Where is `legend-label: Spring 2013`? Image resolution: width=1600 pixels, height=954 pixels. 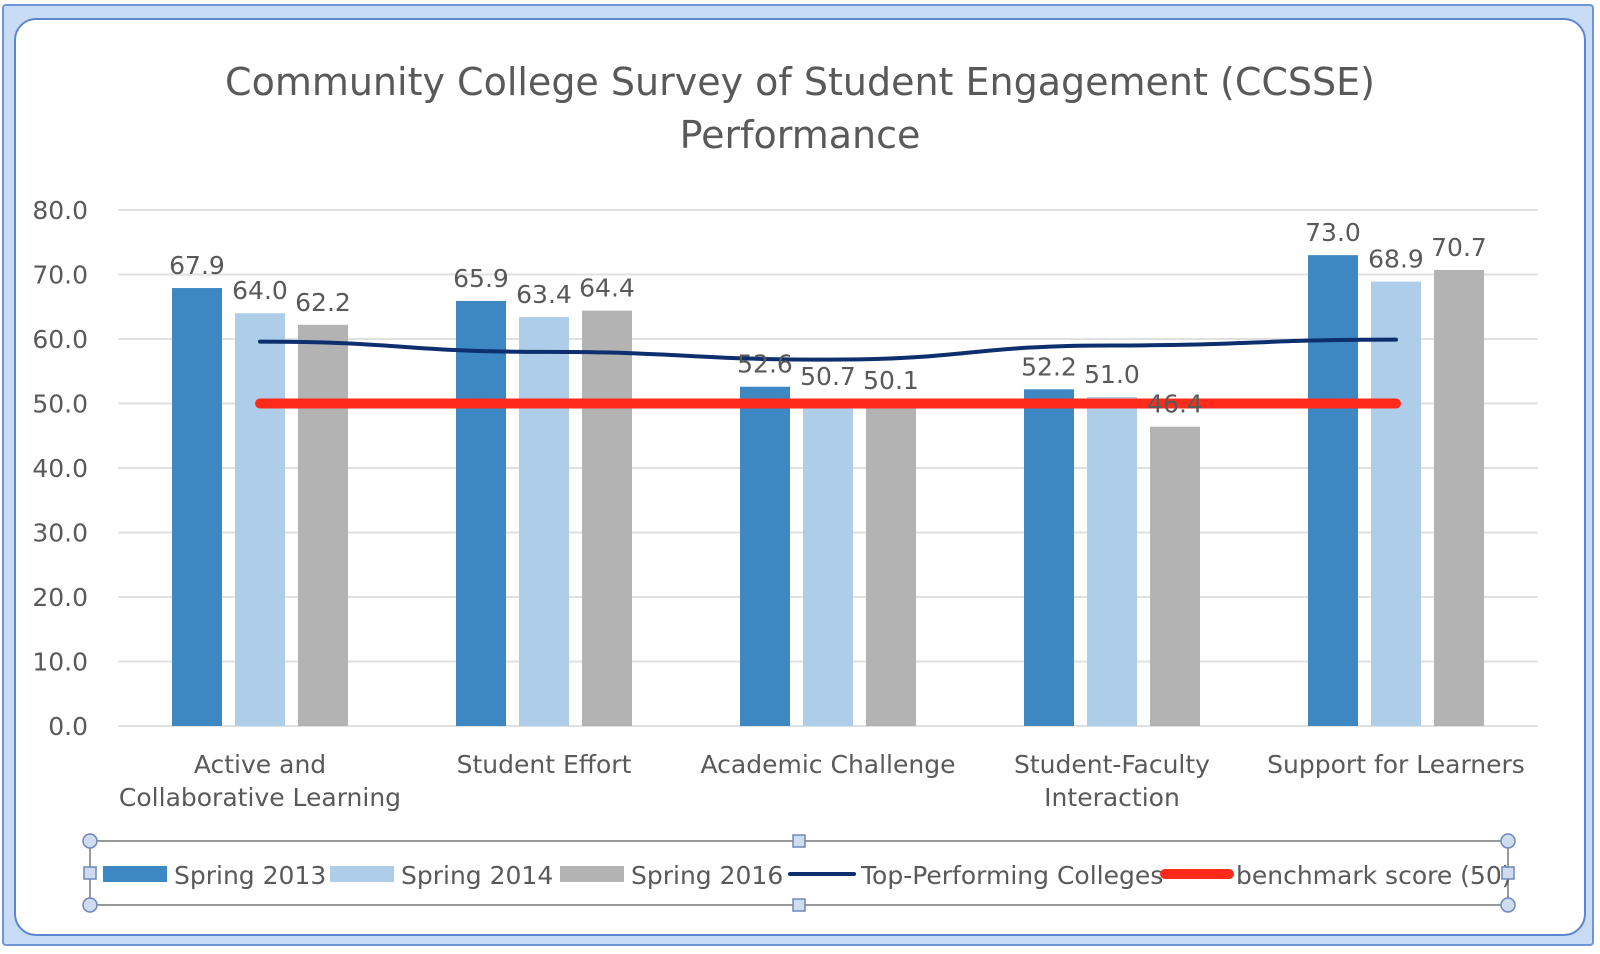 legend-label: Spring 2013 is located at coordinates (250, 875).